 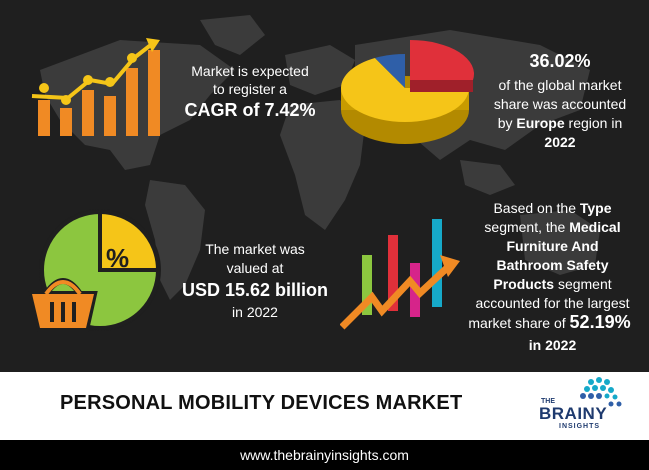 What do you see at coordinates (580, 426) in the screenshot?
I see `logo-insights: INSIGHTS` at bounding box center [580, 426].